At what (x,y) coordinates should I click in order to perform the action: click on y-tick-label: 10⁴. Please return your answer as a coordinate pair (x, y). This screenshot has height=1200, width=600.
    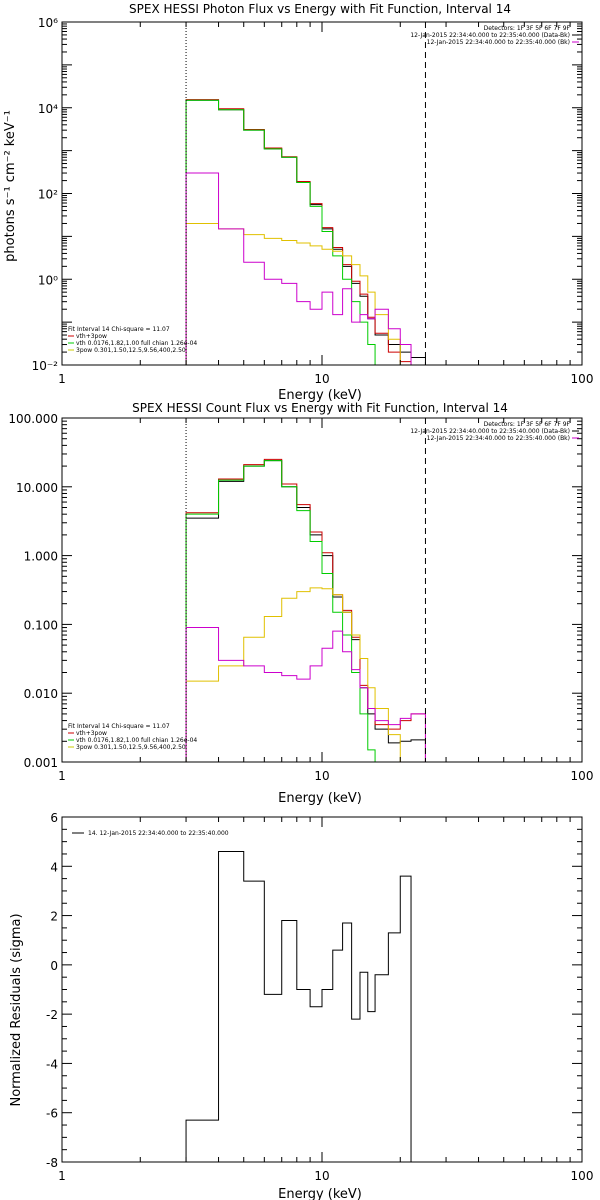
    Looking at the image, I should click on (48, 109).